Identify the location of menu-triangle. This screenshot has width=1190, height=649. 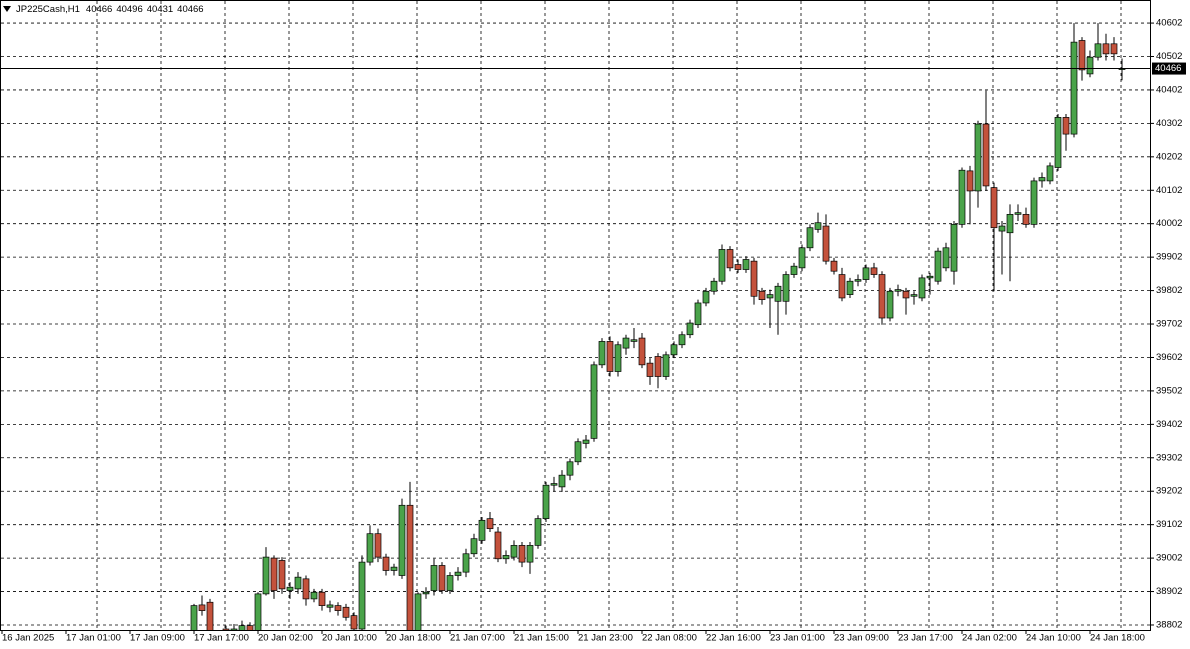
(7, 9).